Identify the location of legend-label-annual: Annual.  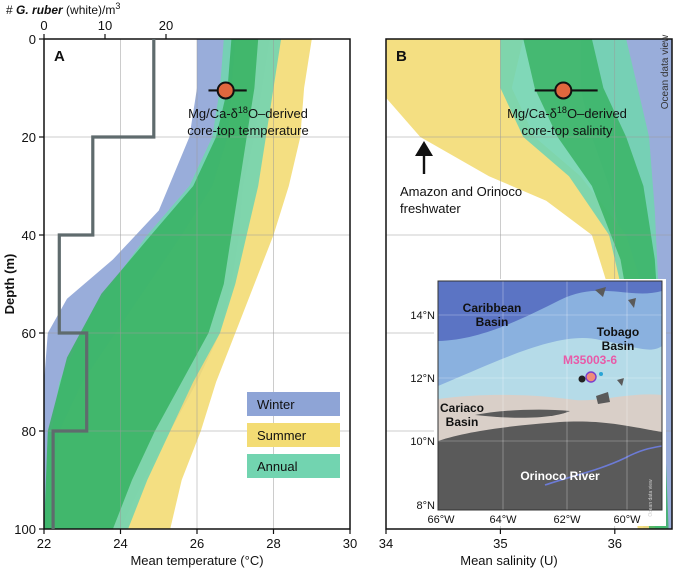
(277, 466).